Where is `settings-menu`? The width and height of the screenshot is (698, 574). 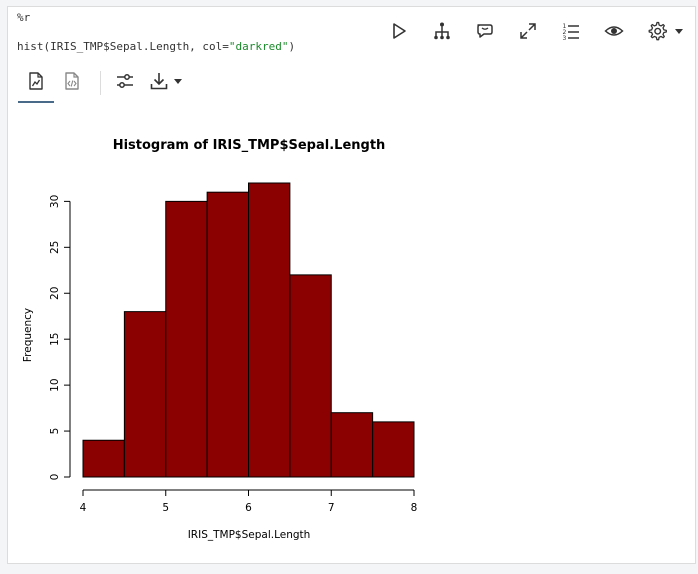 settings-menu is located at coordinates (664, 31).